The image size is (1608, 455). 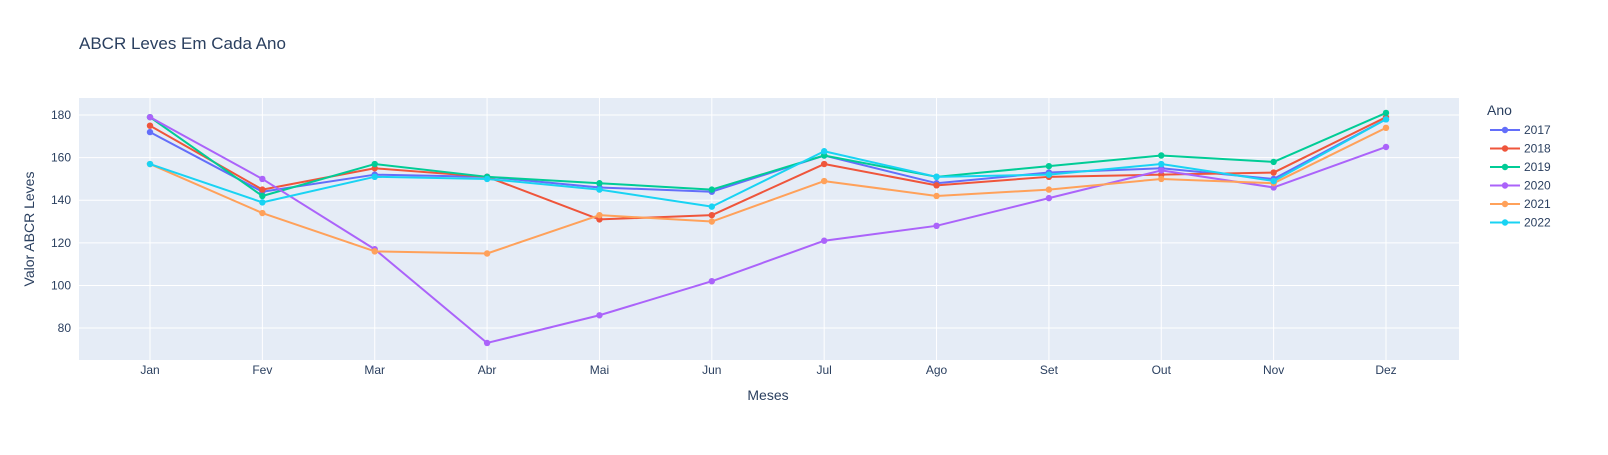 I want to click on x-tick-label: Abr, so click(x=487, y=370).